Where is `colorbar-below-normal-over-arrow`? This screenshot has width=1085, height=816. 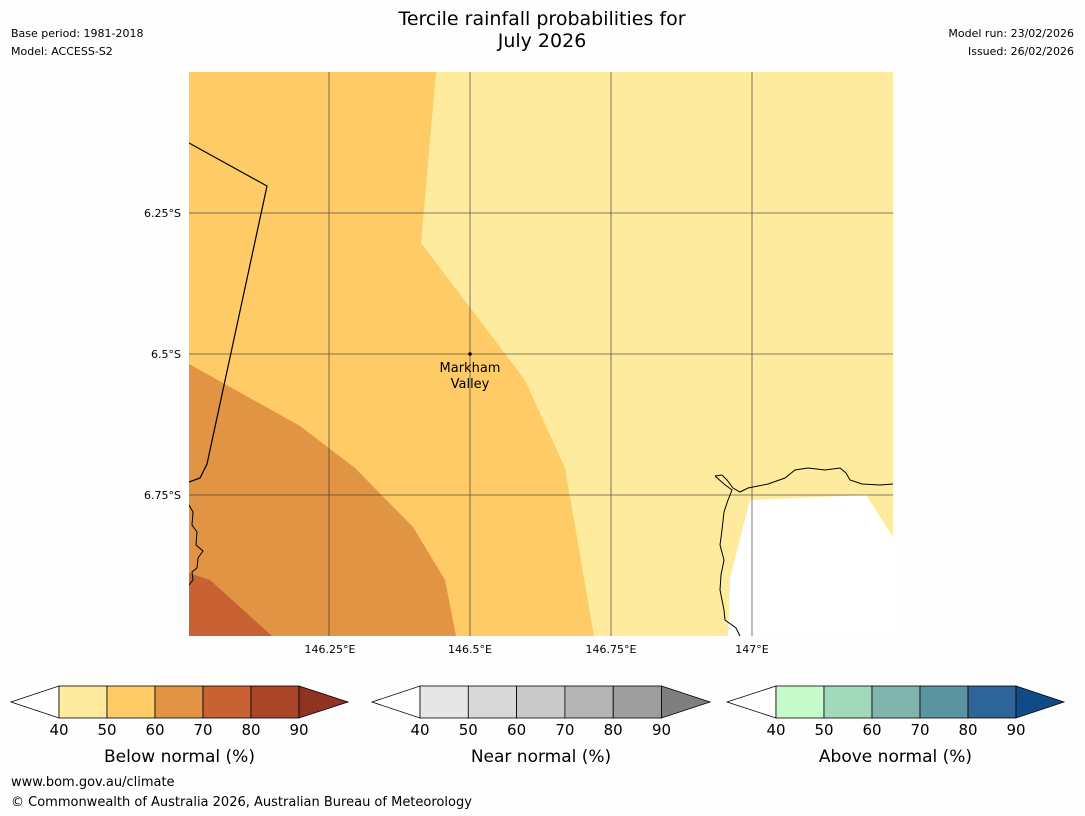 colorbar-below-normal-over-arrow is located at coordinates (324, 702).